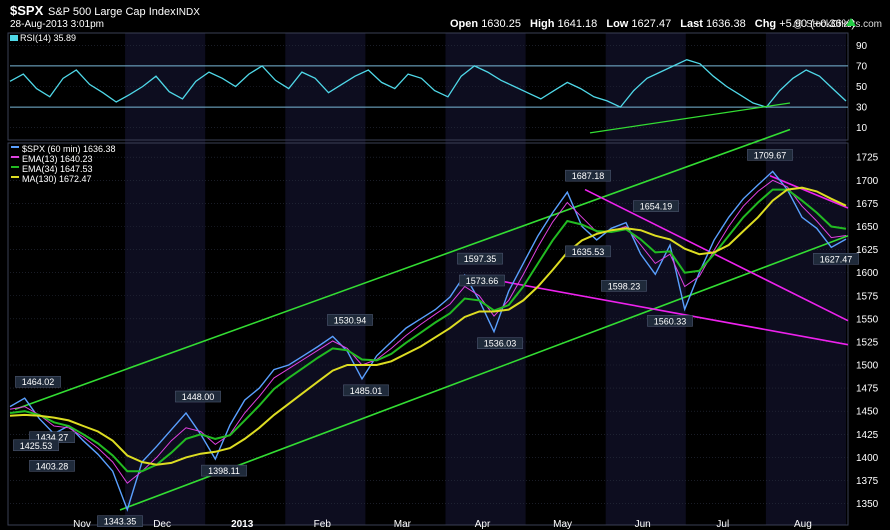  What do you see at coordinates (57, 169) in the screenshot?
I see `legend-label: EMA(34) 1647.53` at bounding box center [57, 169].